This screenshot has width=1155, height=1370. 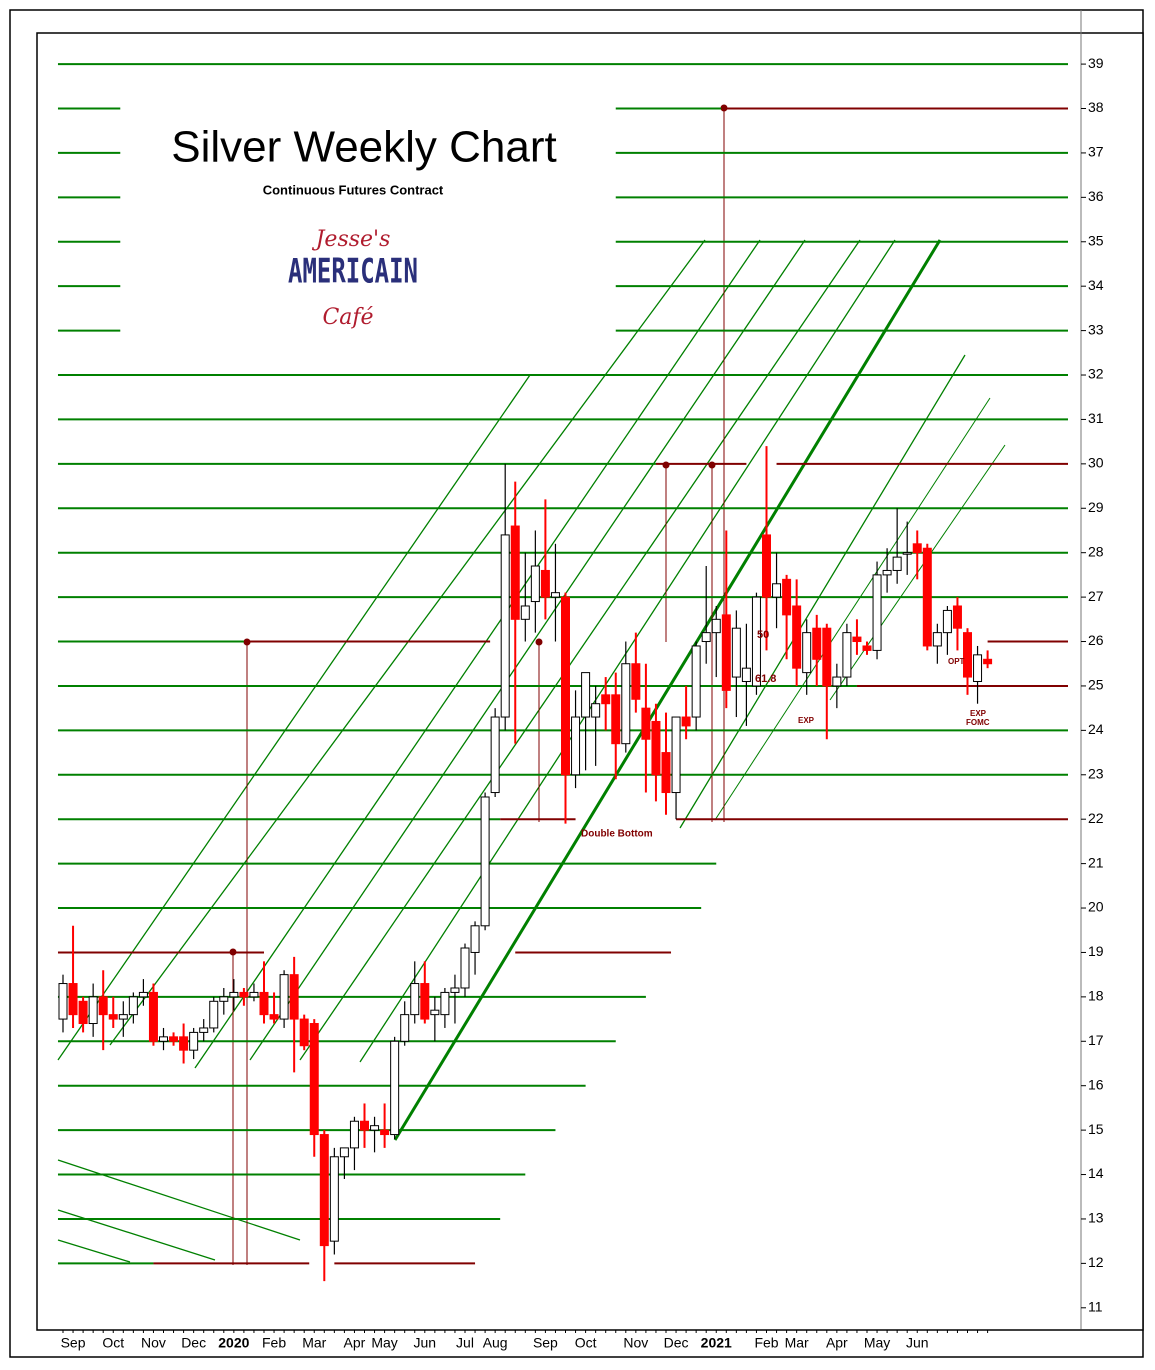 What do you see at coordinates (1096, 640) in the screenshot?
I see `y-tick-label: 26` at bounding box center [1096, 640].